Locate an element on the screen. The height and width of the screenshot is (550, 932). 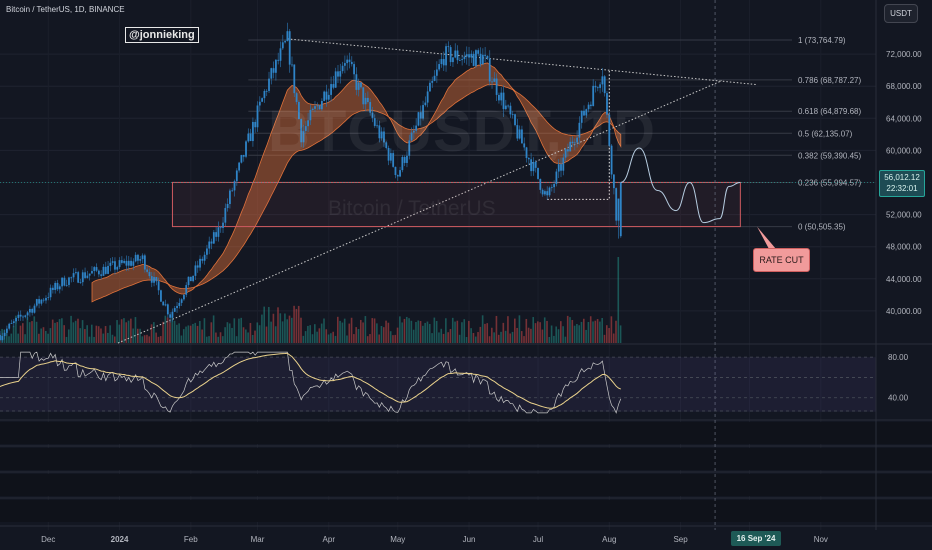
crosshair-date-tag: 16 Sep '24 is located at coordinates (756, 538).